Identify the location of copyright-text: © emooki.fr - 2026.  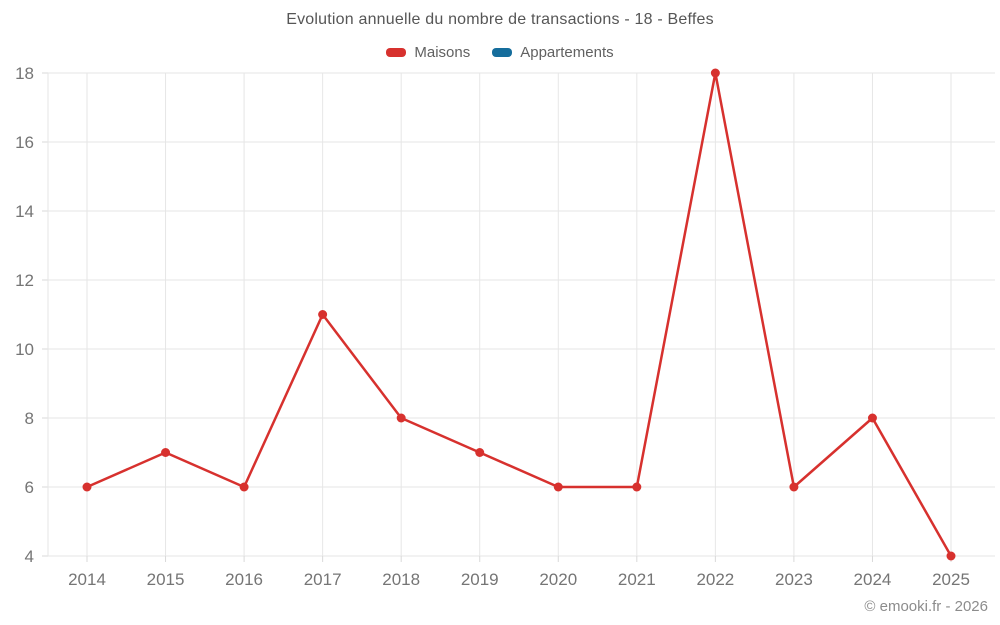
(926, 606).